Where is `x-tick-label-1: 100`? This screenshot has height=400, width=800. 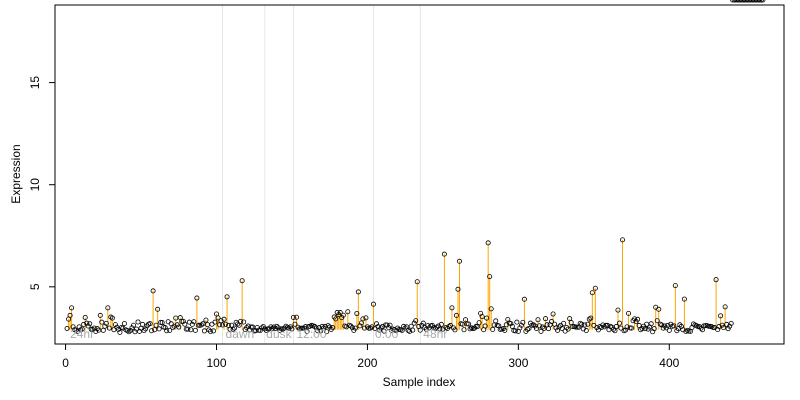 x-tick-label-1: 100 is located at coordinates (216, 363).